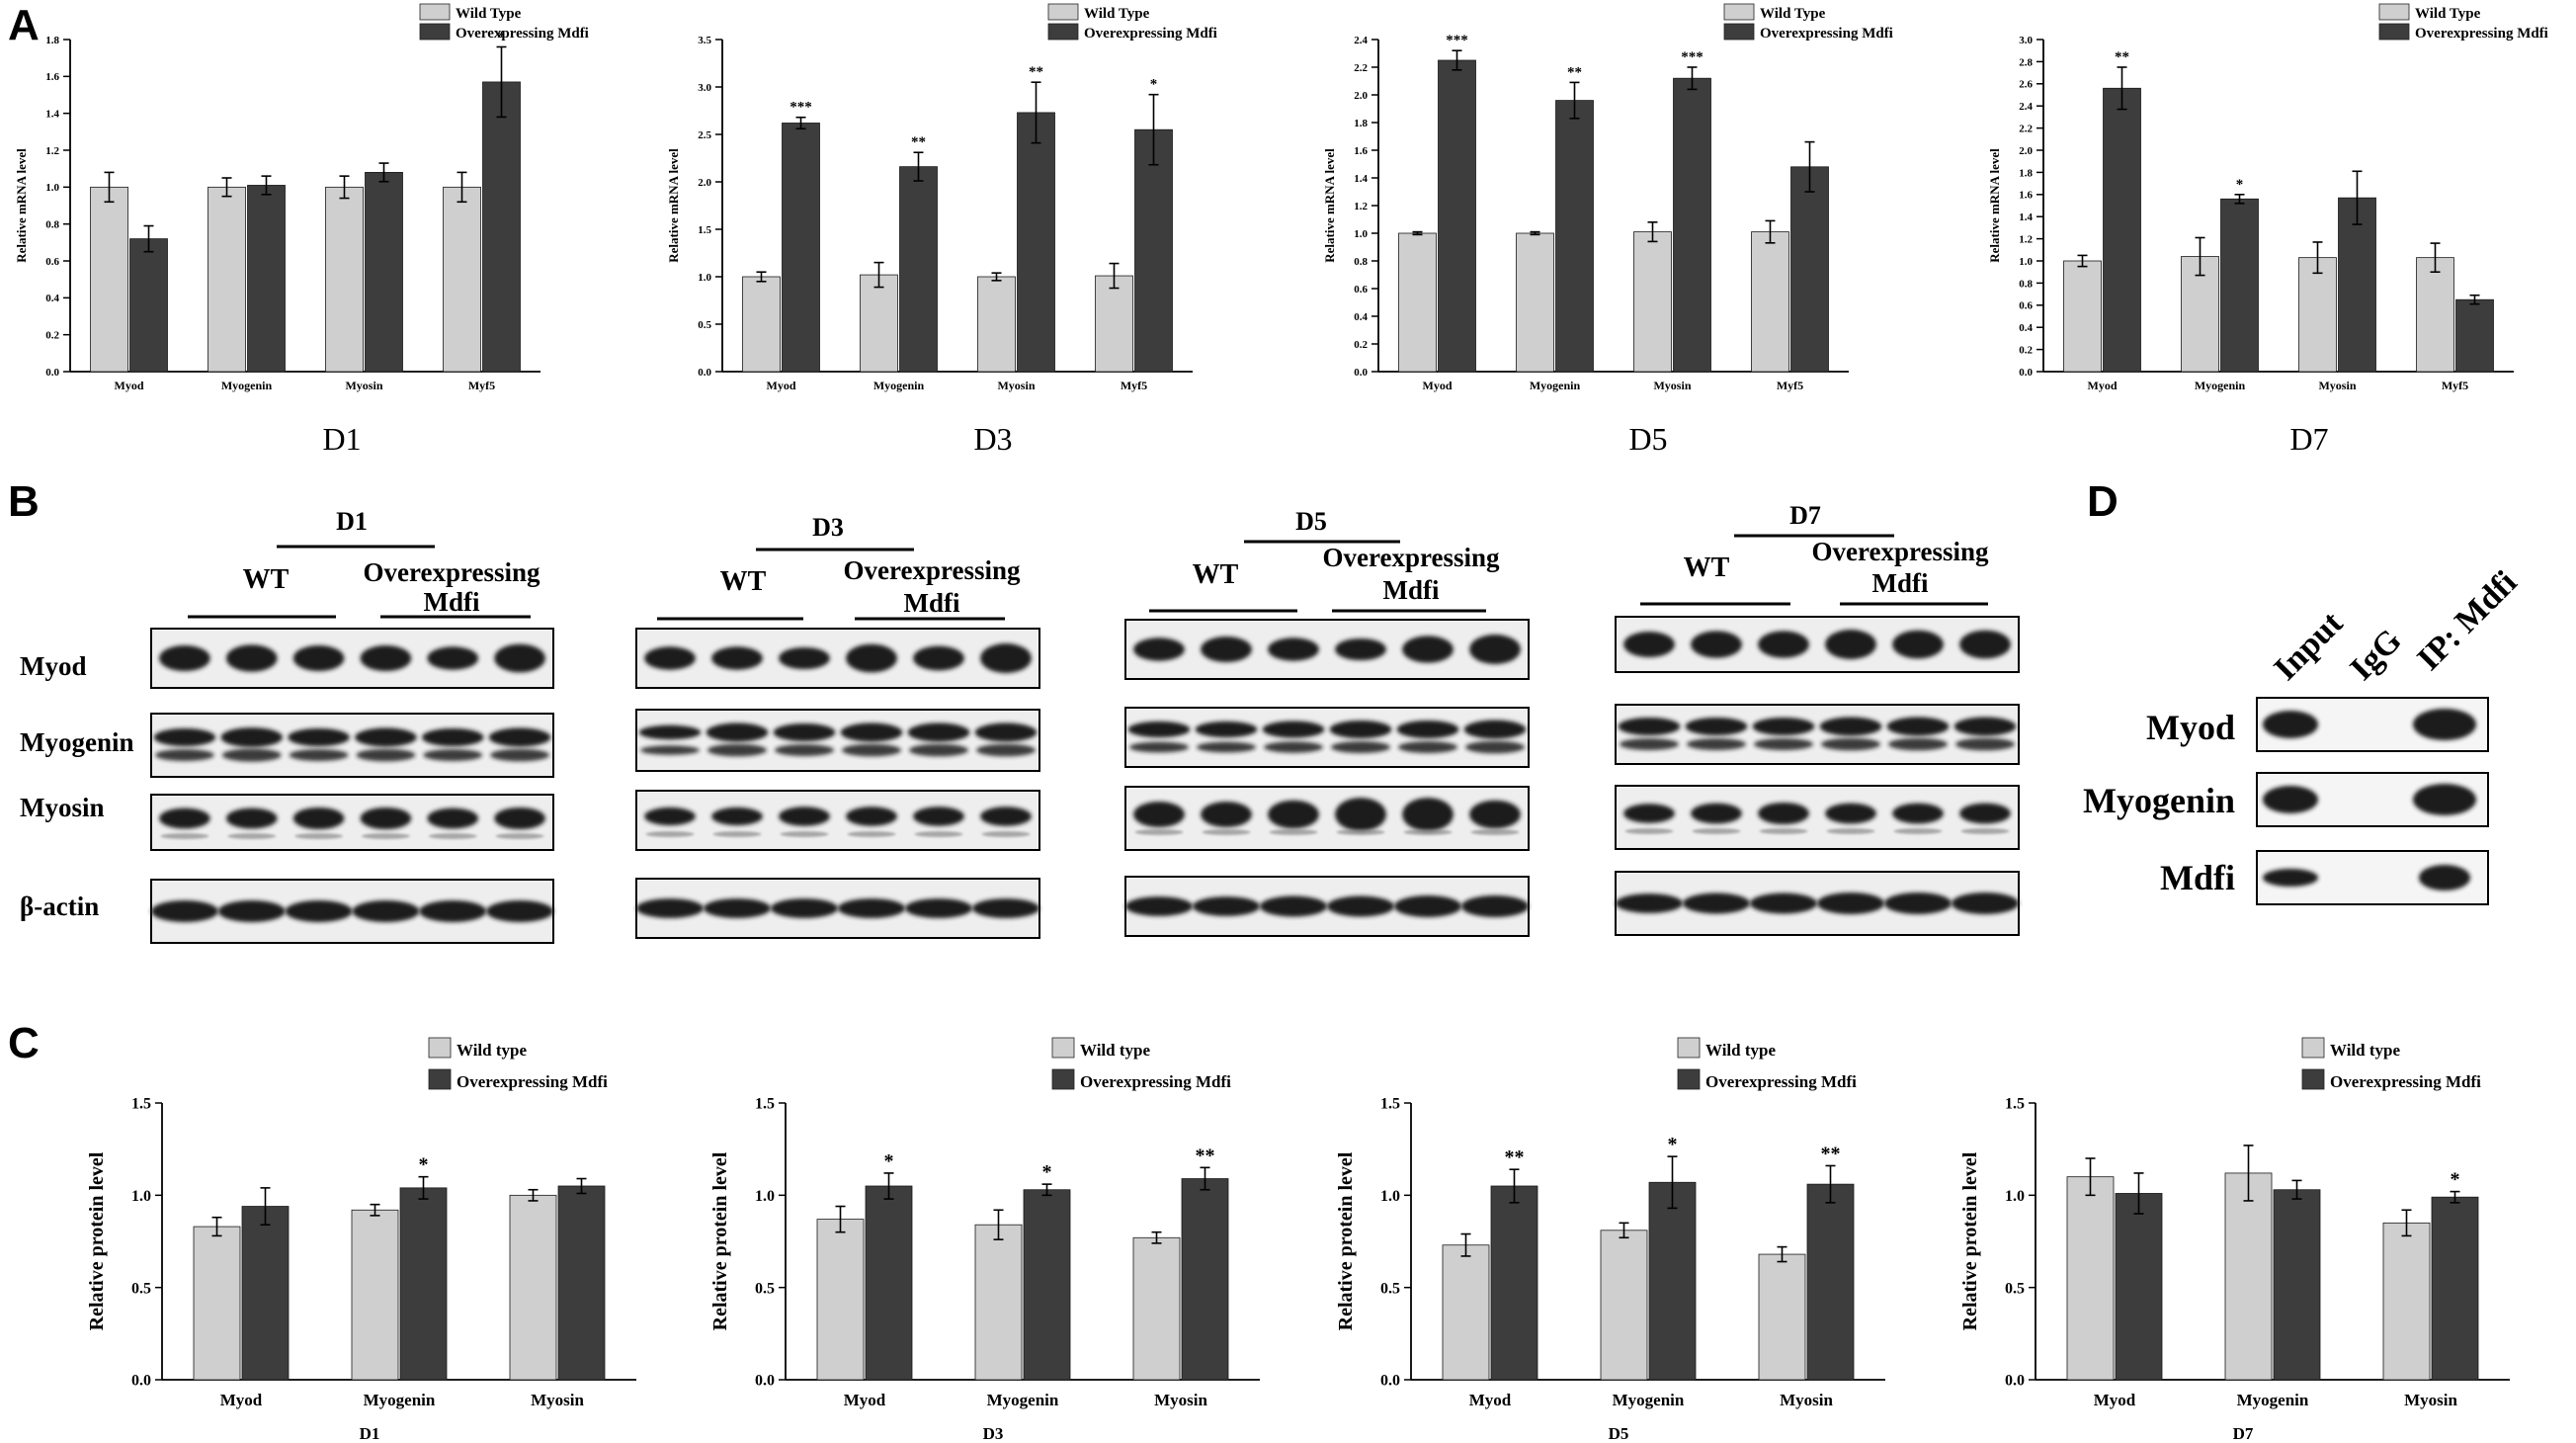 The height and width of the screenshot is (1443, 2576). I want to click on blot-strip-myosin, so click(1327, 818).